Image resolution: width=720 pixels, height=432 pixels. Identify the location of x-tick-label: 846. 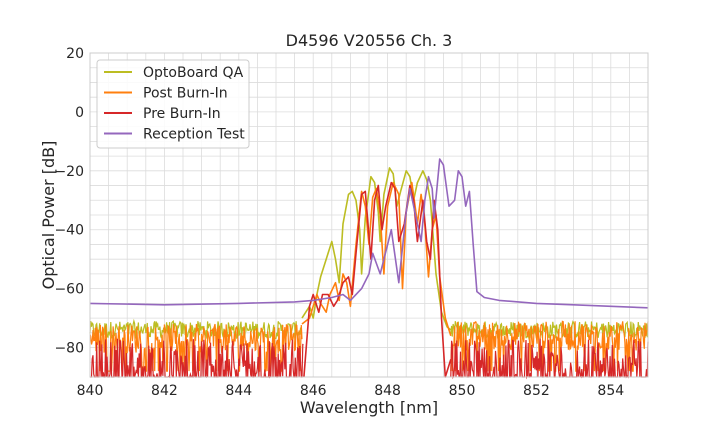
(313, 391).